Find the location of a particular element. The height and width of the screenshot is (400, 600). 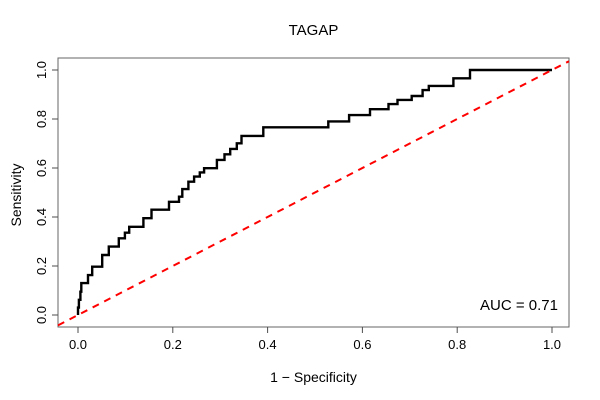

x-tick-label: 0.6 is located at coordinates (362, 344).